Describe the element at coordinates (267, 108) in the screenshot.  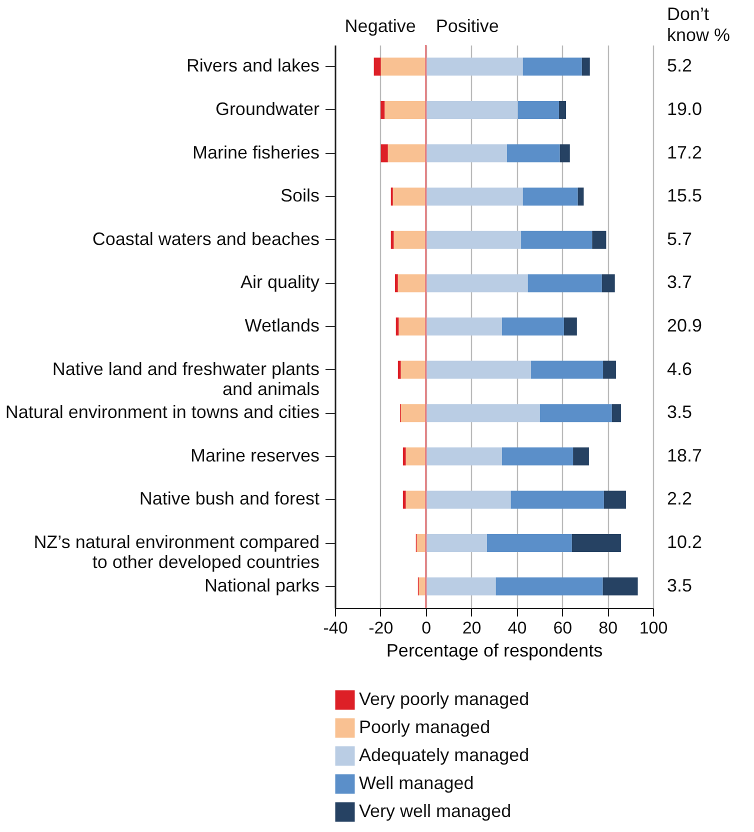
I see `y-tick-label: Groundwater` at that location.